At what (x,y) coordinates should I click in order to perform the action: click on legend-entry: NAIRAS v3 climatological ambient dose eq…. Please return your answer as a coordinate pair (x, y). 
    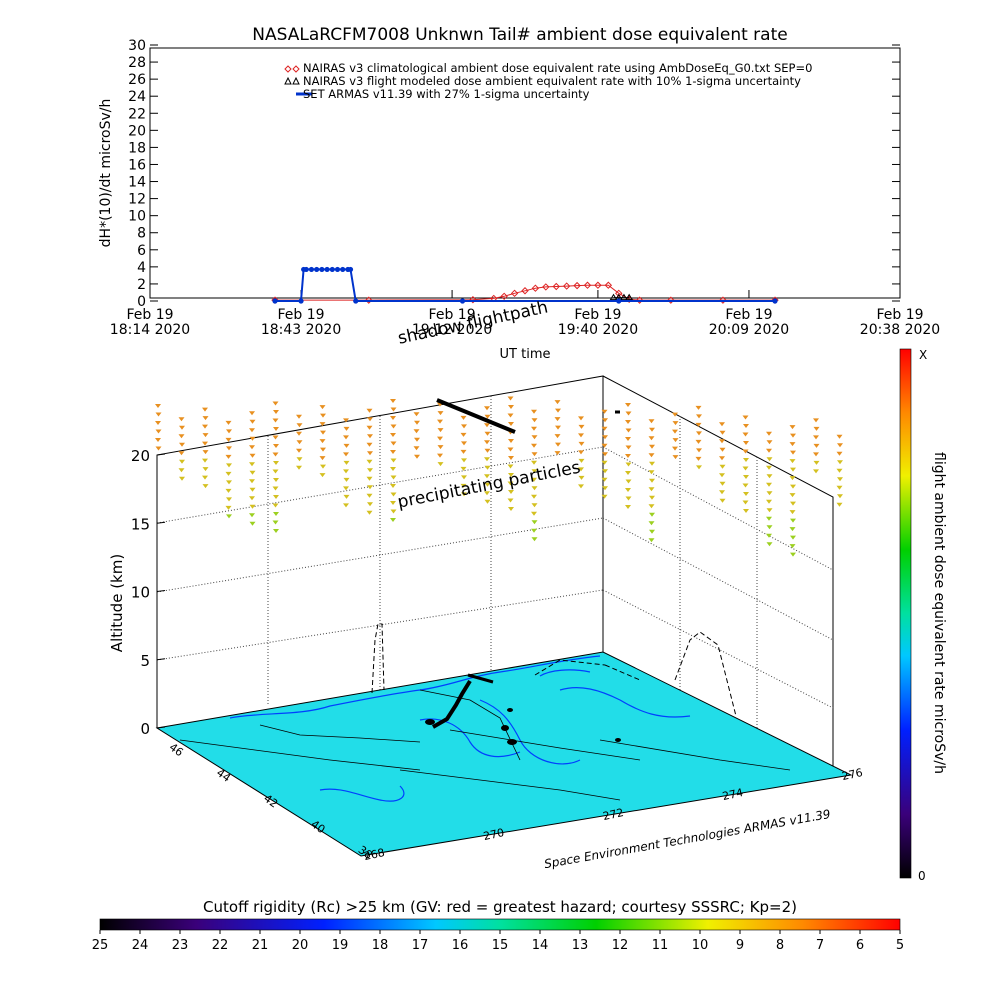
    Looking at the image, I should click on (557, 68).